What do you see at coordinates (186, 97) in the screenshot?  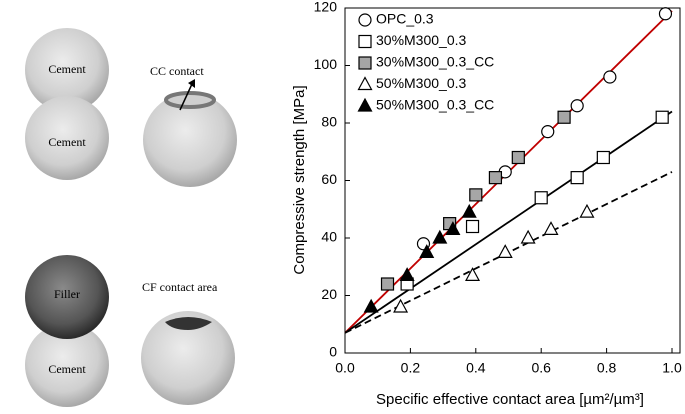 I see `arrow` at bounding box center [186, 97].